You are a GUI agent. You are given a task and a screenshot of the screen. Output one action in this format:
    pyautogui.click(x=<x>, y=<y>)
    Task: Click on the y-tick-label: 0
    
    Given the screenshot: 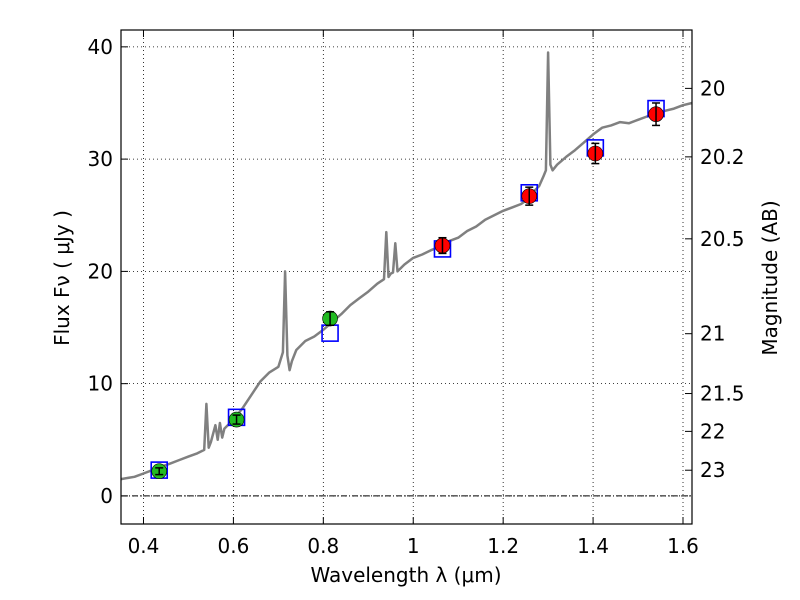 What is the action you would take?
    pyautogui.click(x=106, y=496)
    